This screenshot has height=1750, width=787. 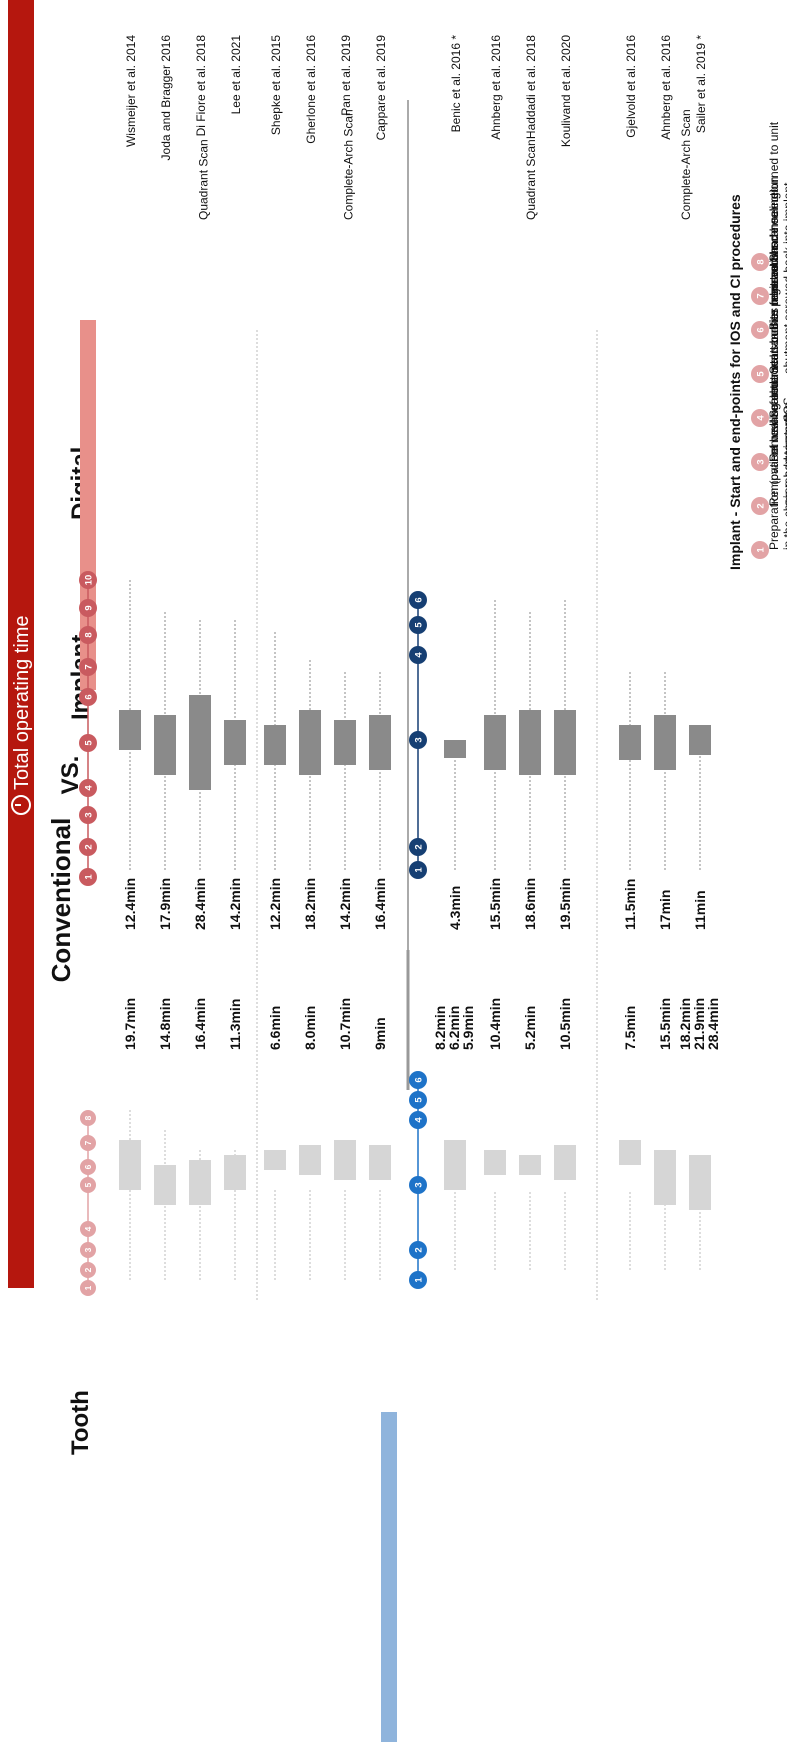 What do you see at coordinates (381, 88) in the screenshot?
I see `study-name: Cappare et al. 2019` at bounding box center [381, 88].